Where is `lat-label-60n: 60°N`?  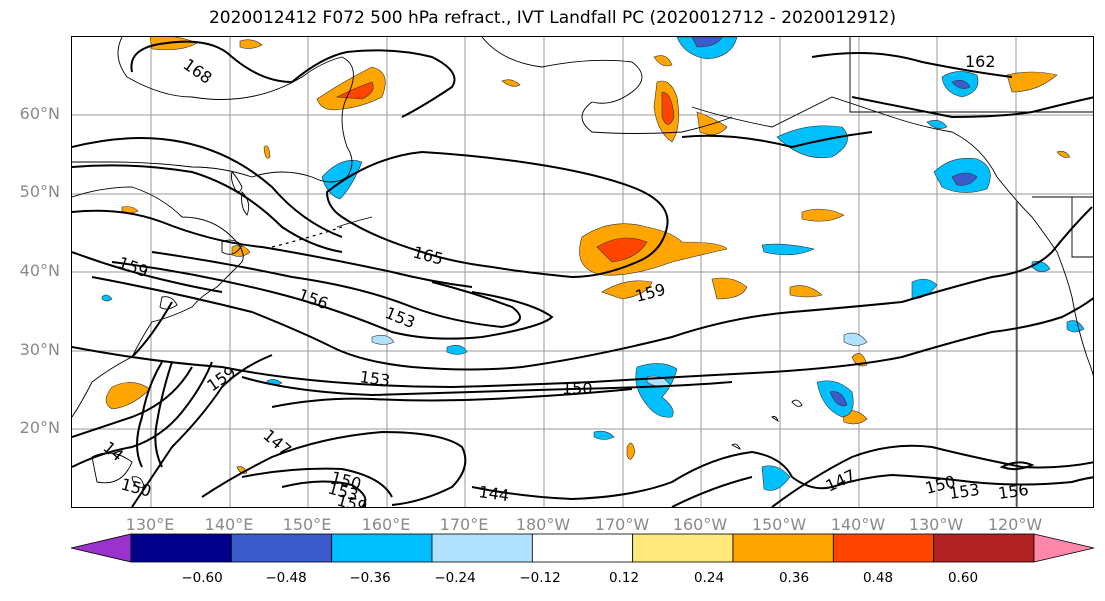
lat-label-60n: 60°N is located at coordinates (39, 113).